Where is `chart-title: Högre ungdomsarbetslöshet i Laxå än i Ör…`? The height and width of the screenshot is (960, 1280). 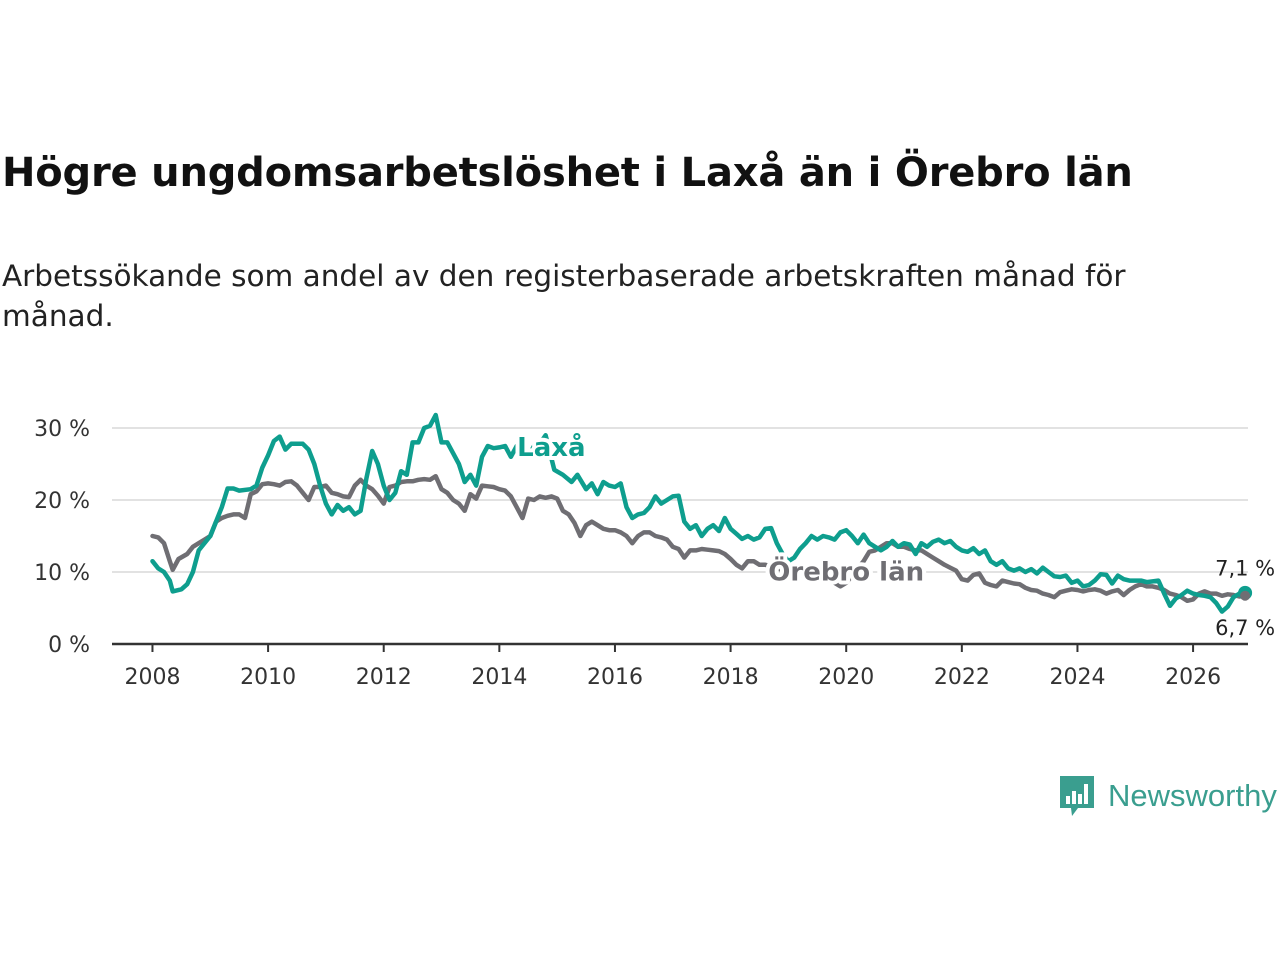
chart-title: Högre ungdomsarbetslöshet i Laxå än i Ör… is located at coordinates (567, 173).